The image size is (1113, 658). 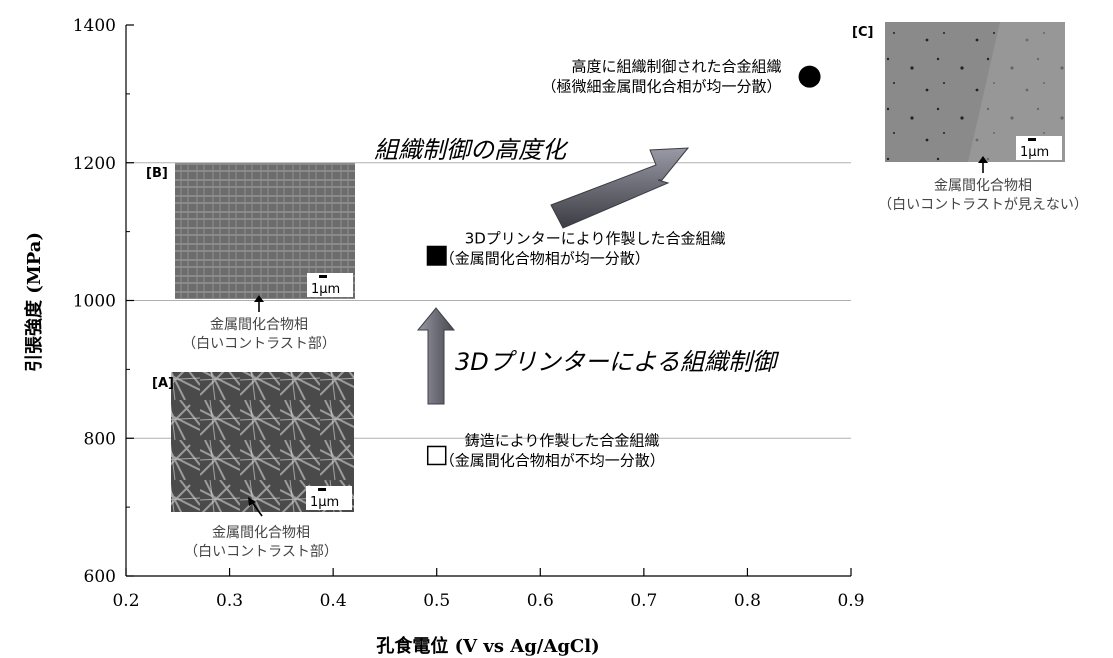 What do you see at coordinates (229, 601) in the screenshot?
I see `x-tick-label-0.3: 0.3` at bounding box center [229, 601].